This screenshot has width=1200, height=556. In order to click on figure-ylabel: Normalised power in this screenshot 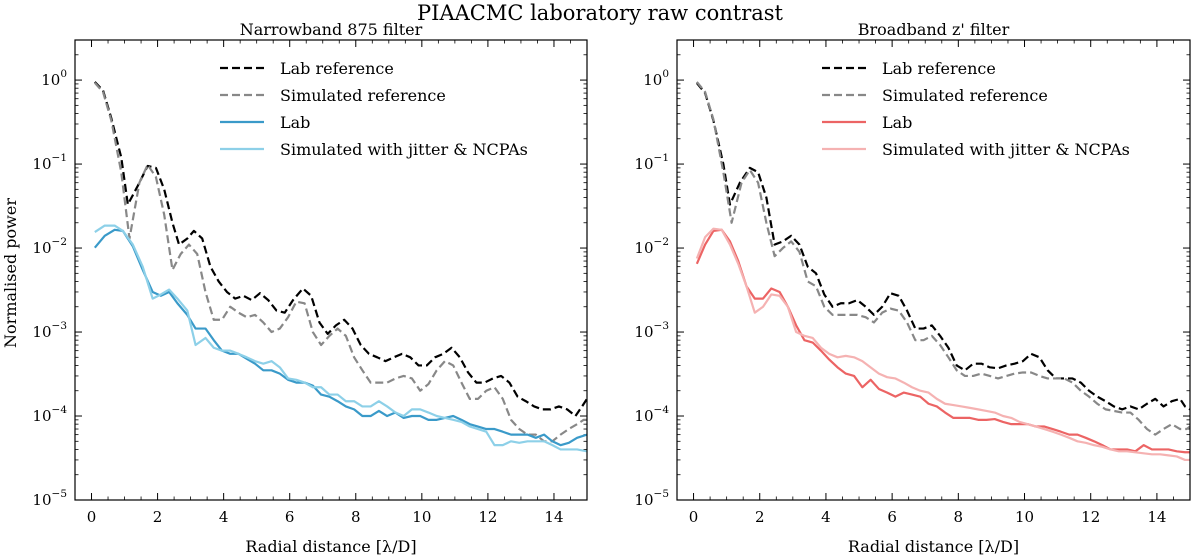, I will do `click(10, 273)`.